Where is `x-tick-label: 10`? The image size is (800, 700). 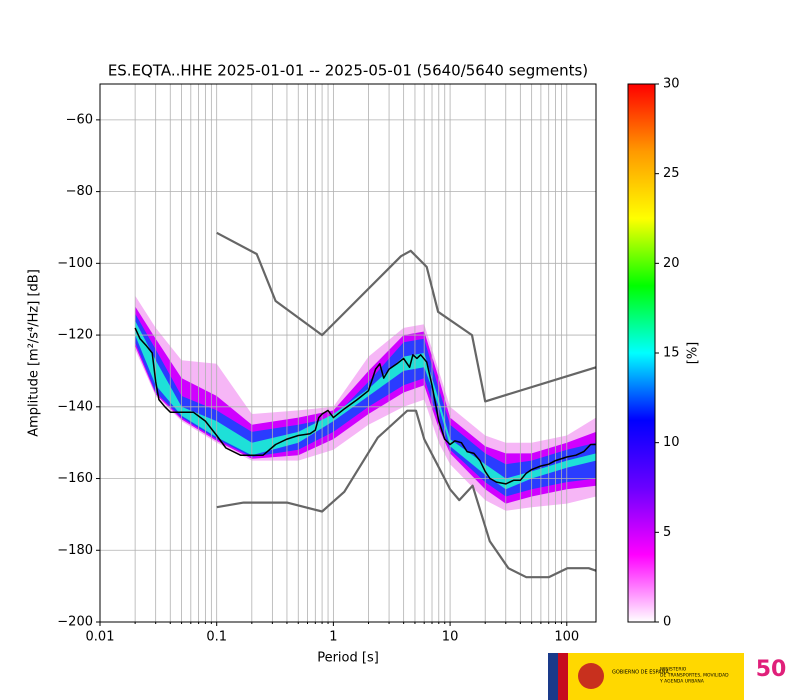 x-tick-label: 10 is located at coordinates (450, 637).